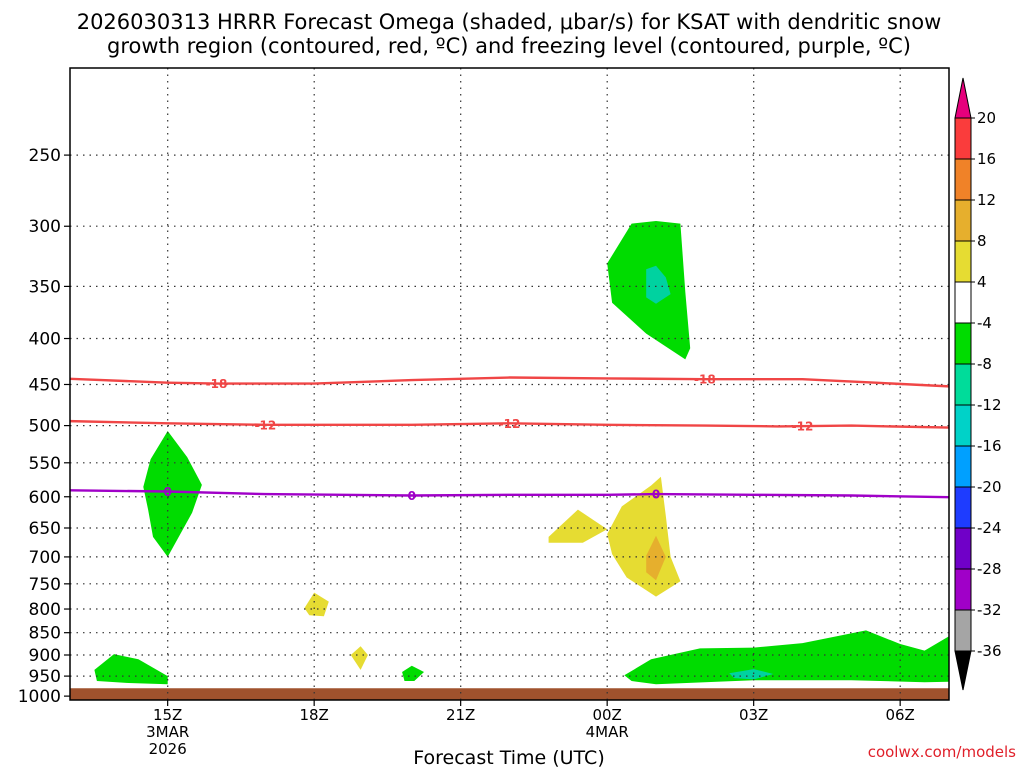 The image size is (1024, 768). I want to click on y-tick-label: 700, so click(45, 558).